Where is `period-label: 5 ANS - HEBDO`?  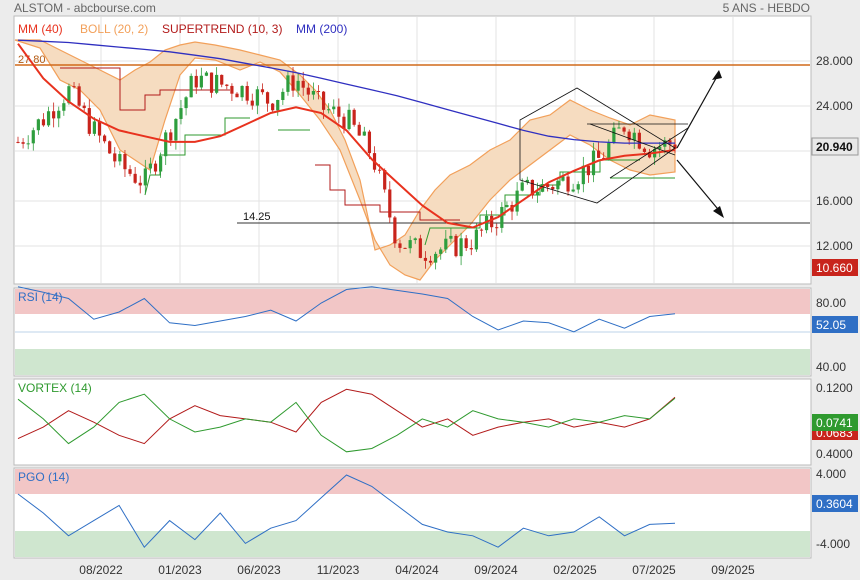
period-label: 5 ANS - HEBDO is located at coordinates (766, 8).